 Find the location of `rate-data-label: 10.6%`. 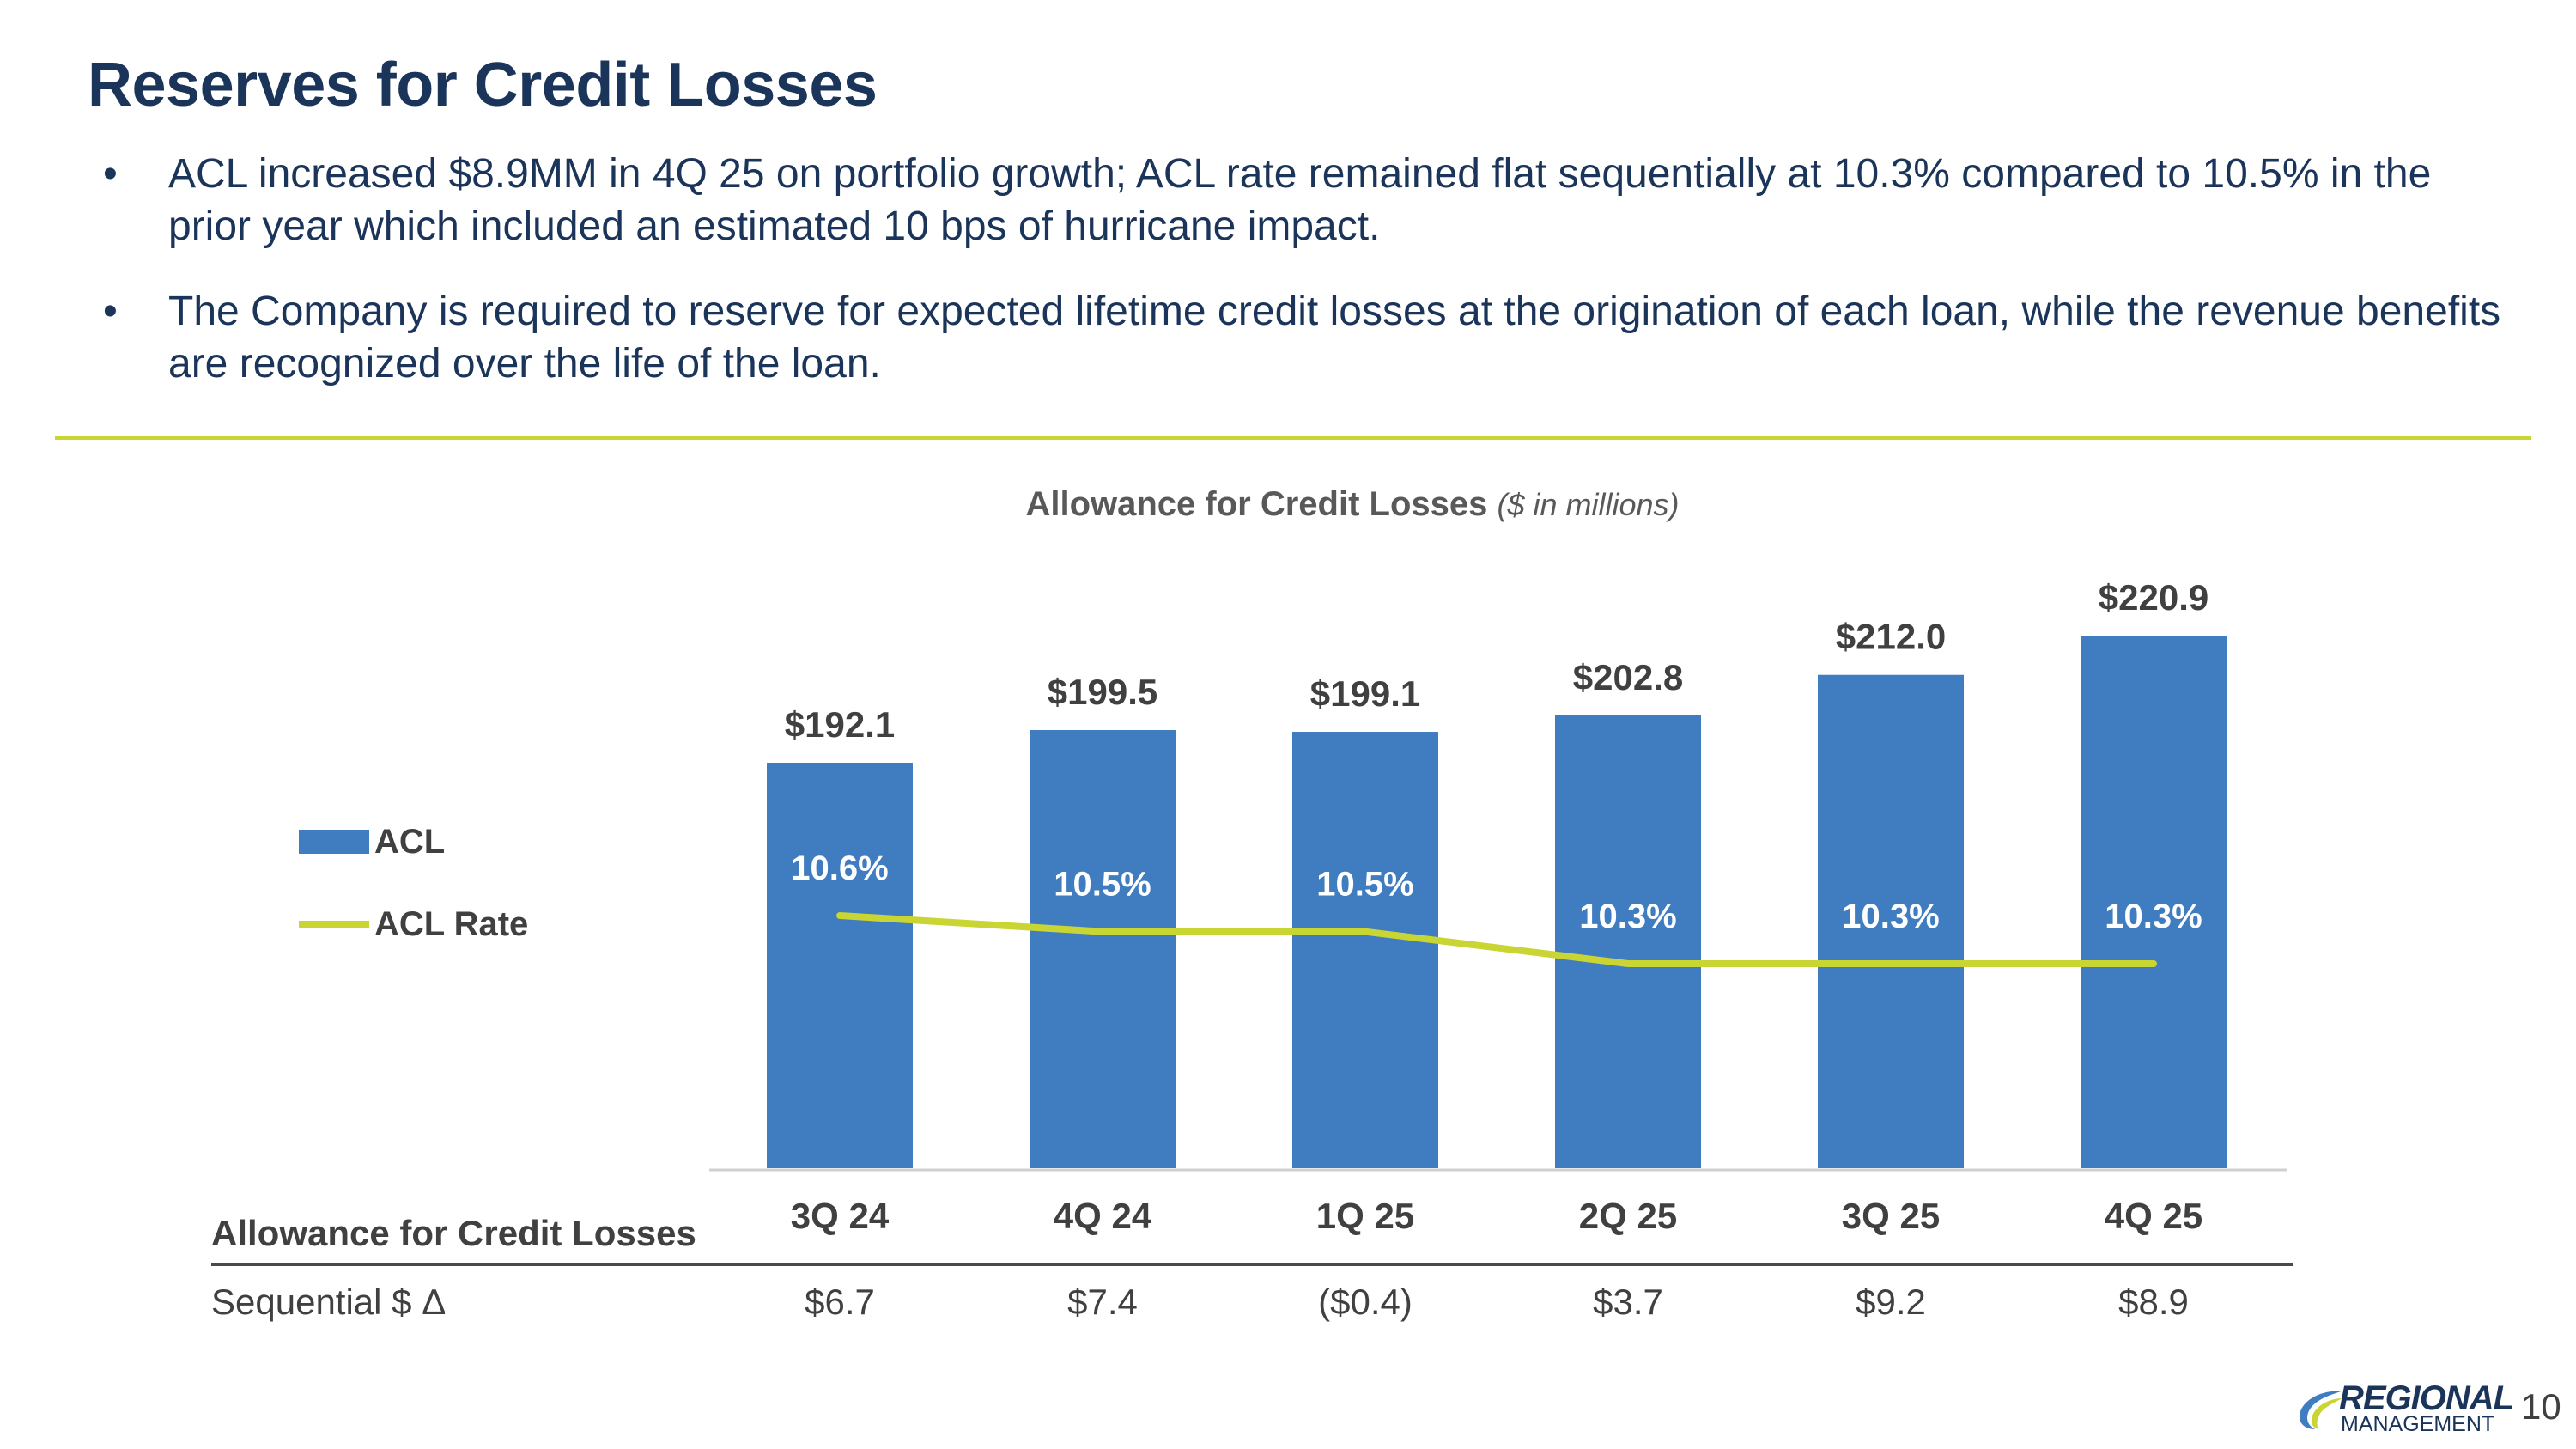

rate-data-label: 10.6% is located at coordinates (839, 868).